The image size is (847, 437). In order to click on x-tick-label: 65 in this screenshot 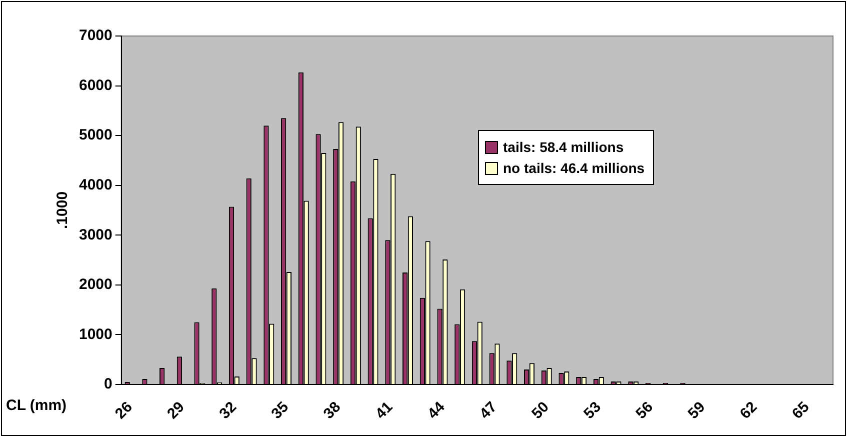, I will do `click(800, 410)`.